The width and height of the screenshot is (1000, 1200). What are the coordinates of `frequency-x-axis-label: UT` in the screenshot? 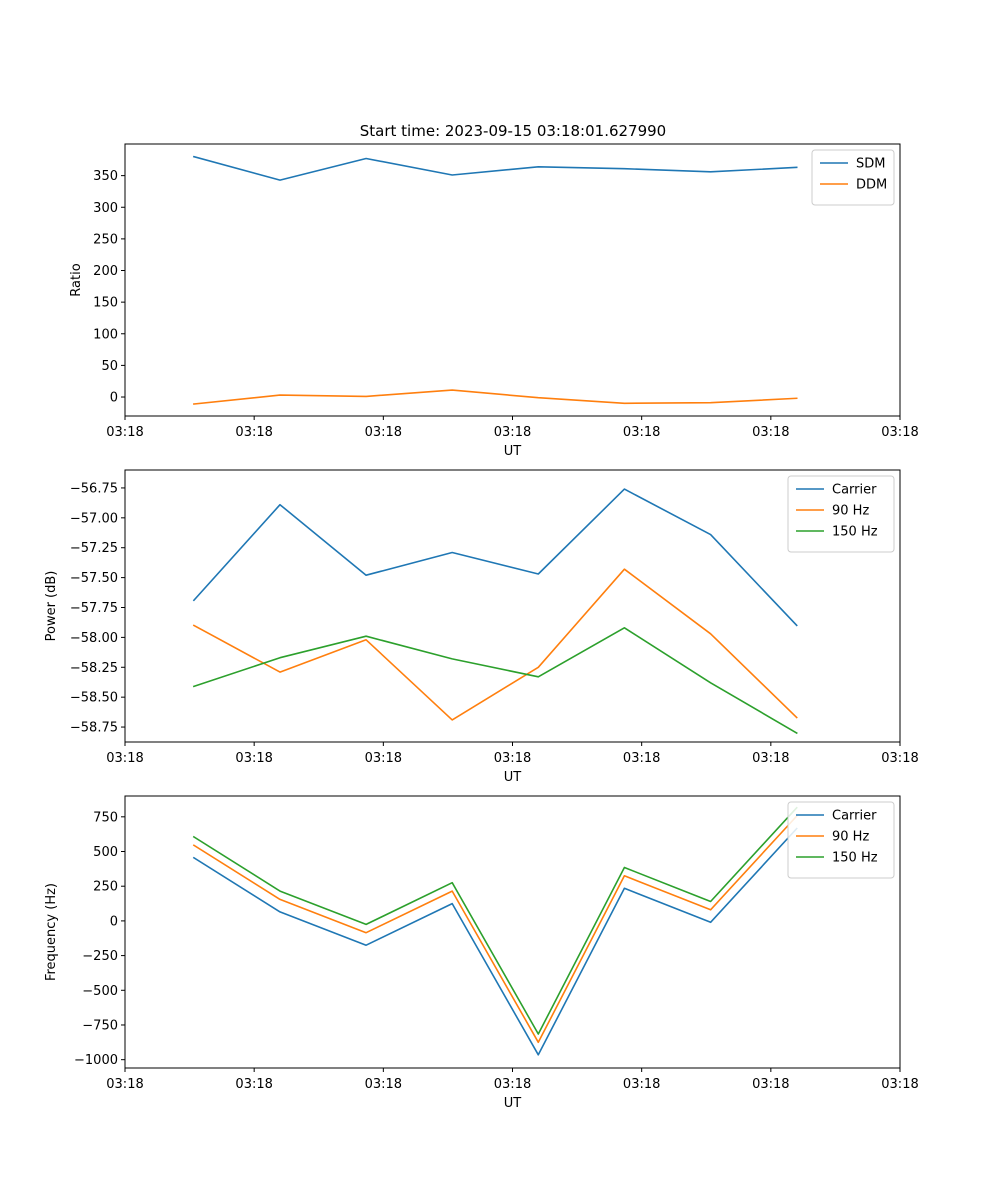 It's located at (513, 1103).